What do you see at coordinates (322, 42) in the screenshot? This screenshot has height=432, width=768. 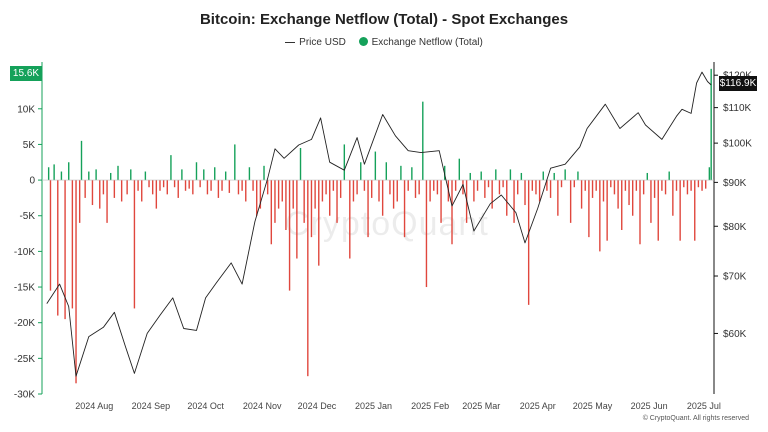 I see `legend-label-price: Price USD` at bounding box center [322, 42].